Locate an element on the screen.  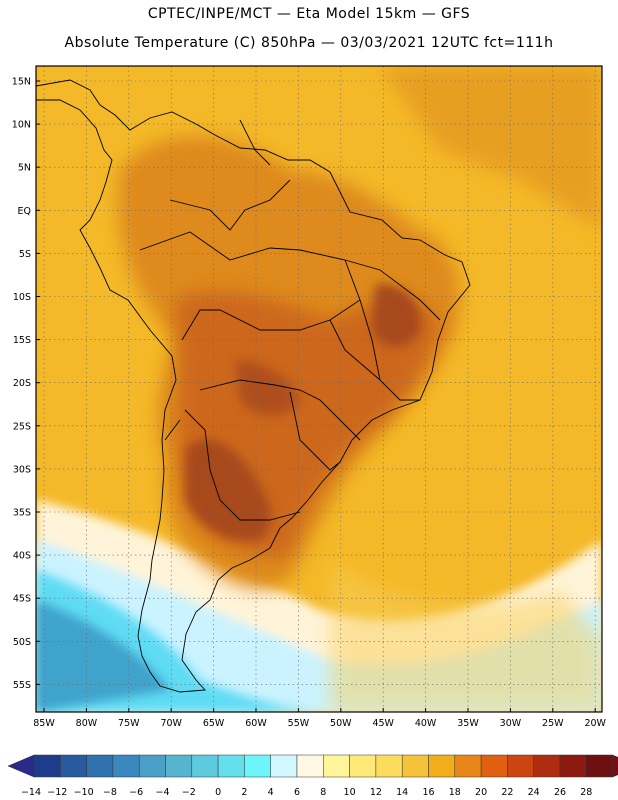
lon-label: 40W is located at coordinates (426, 723).